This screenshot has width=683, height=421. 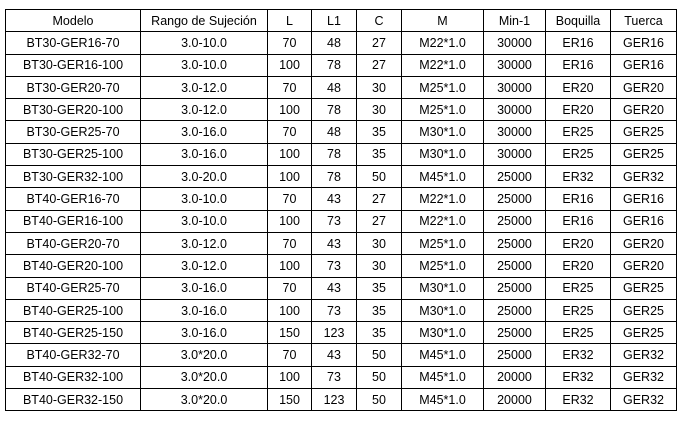 What do you see at coordinates (578, 87) in the screenshot?
I see `table-cell: ER20` at bounding box center [578, 87].